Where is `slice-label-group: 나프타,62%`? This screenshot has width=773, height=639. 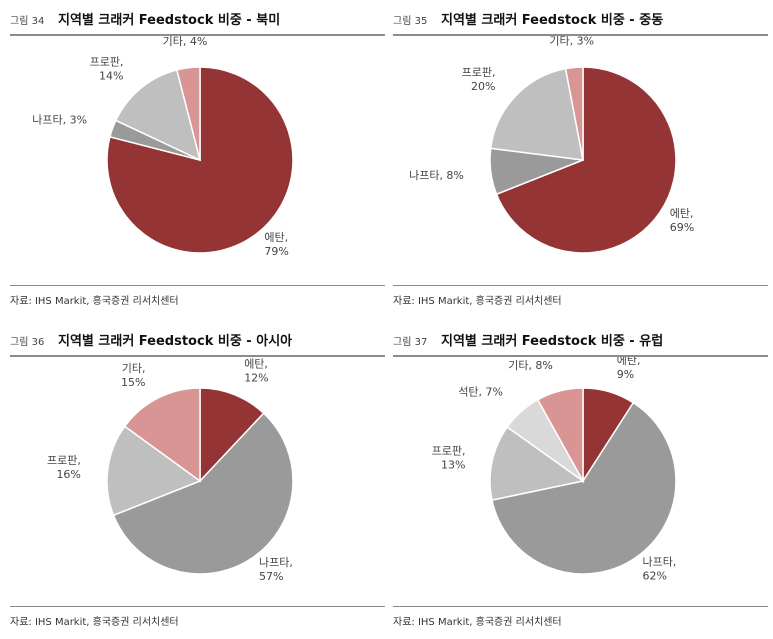
slice-label-group: 나프타,62% is located at coordinates (660, 569).